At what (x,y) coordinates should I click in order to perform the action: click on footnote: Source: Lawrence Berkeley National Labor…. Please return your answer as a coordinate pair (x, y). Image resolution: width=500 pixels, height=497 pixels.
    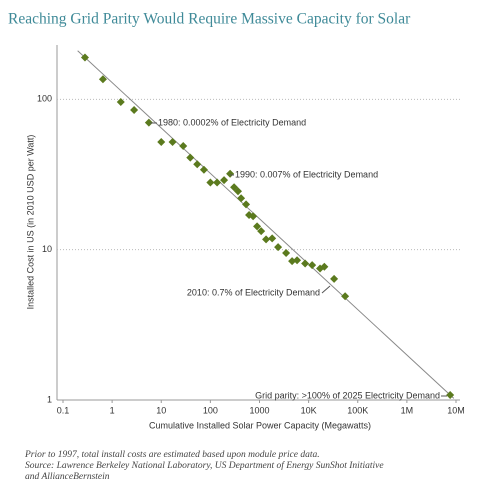
    Looking at the image, I should click on (204, 465).